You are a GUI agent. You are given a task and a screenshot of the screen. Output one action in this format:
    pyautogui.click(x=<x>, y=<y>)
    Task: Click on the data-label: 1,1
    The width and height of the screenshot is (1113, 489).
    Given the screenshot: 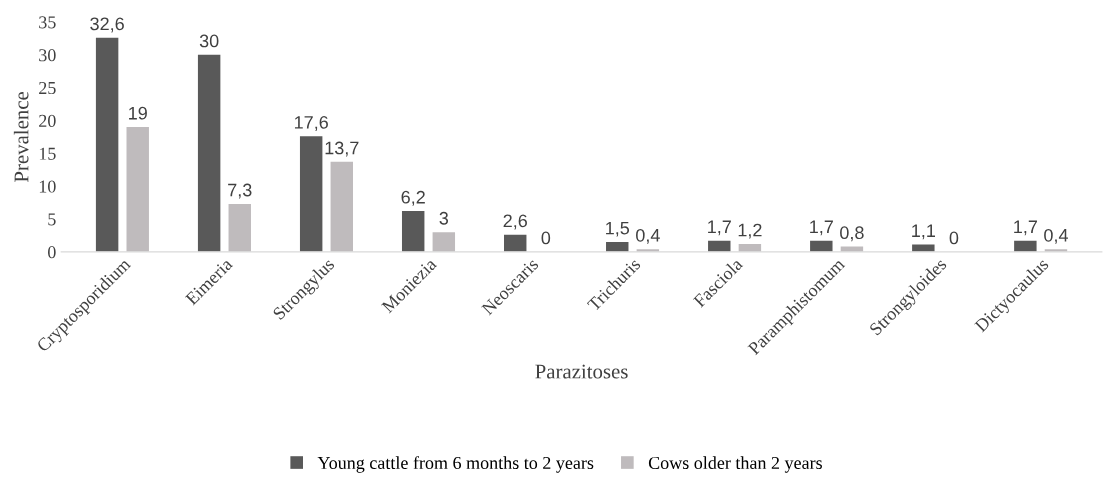 What is the action you would take?
    pyautogui.click(x=923, y=232)
    